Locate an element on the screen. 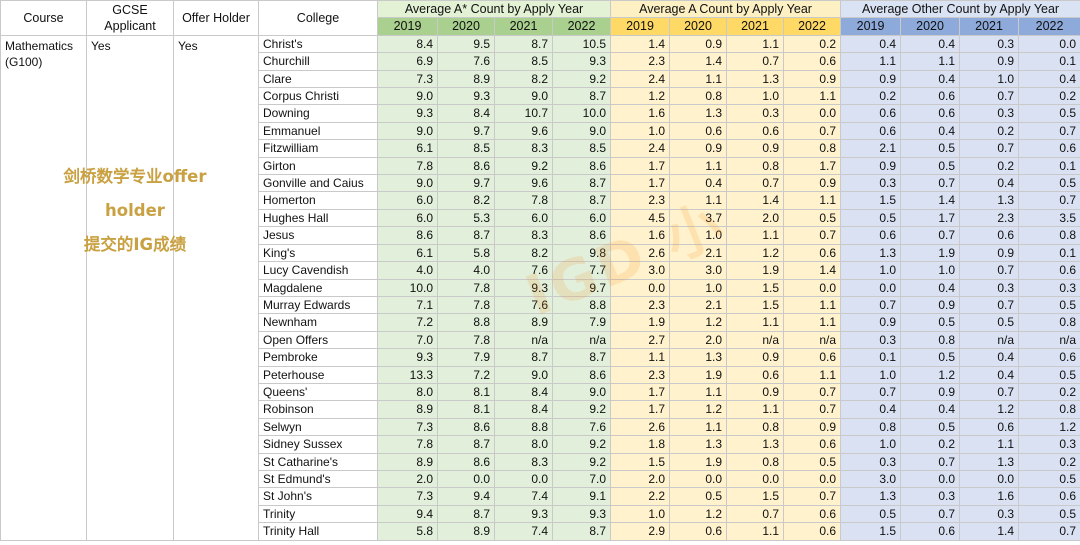 The width and height of the screenshot is (1080, 545). astar-value: 5.8 is located at coordinates (466, 253).